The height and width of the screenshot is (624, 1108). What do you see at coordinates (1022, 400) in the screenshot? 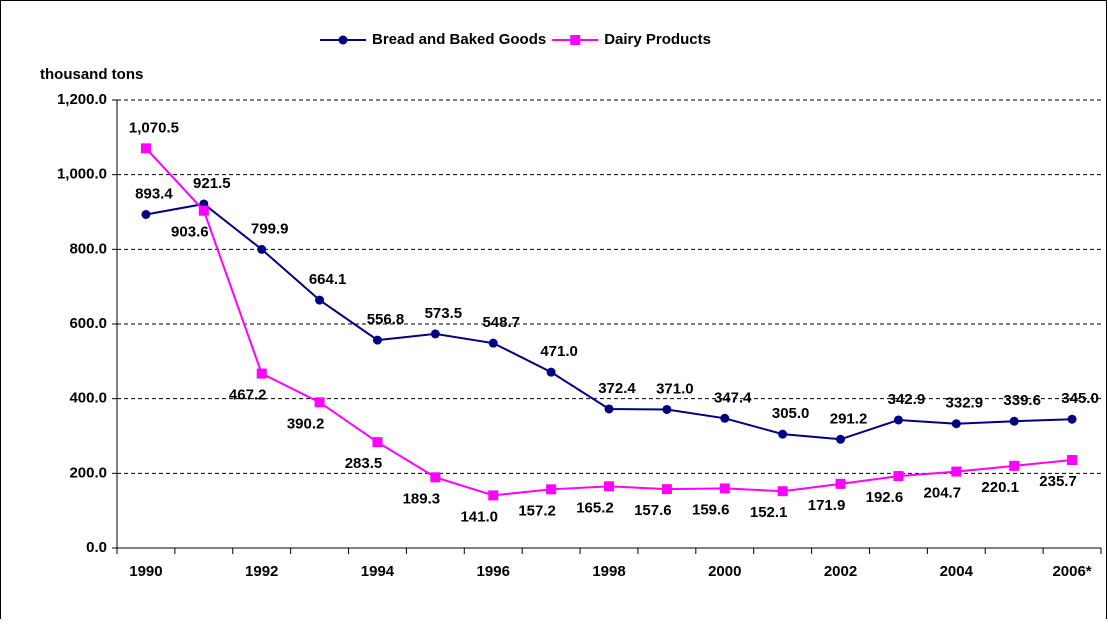
I see `data-label: 339.6` at bounding box center [1022, 400].